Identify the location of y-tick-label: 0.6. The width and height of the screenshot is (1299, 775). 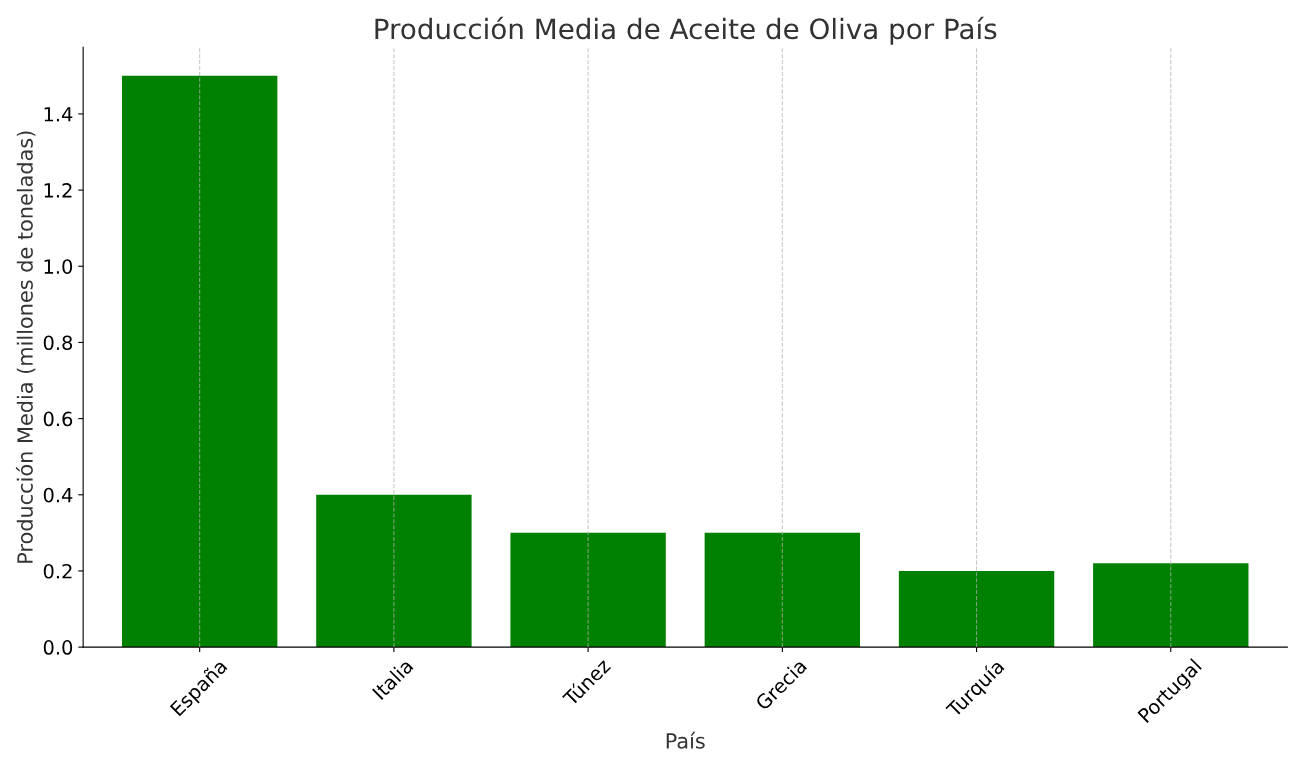
(58, 419).